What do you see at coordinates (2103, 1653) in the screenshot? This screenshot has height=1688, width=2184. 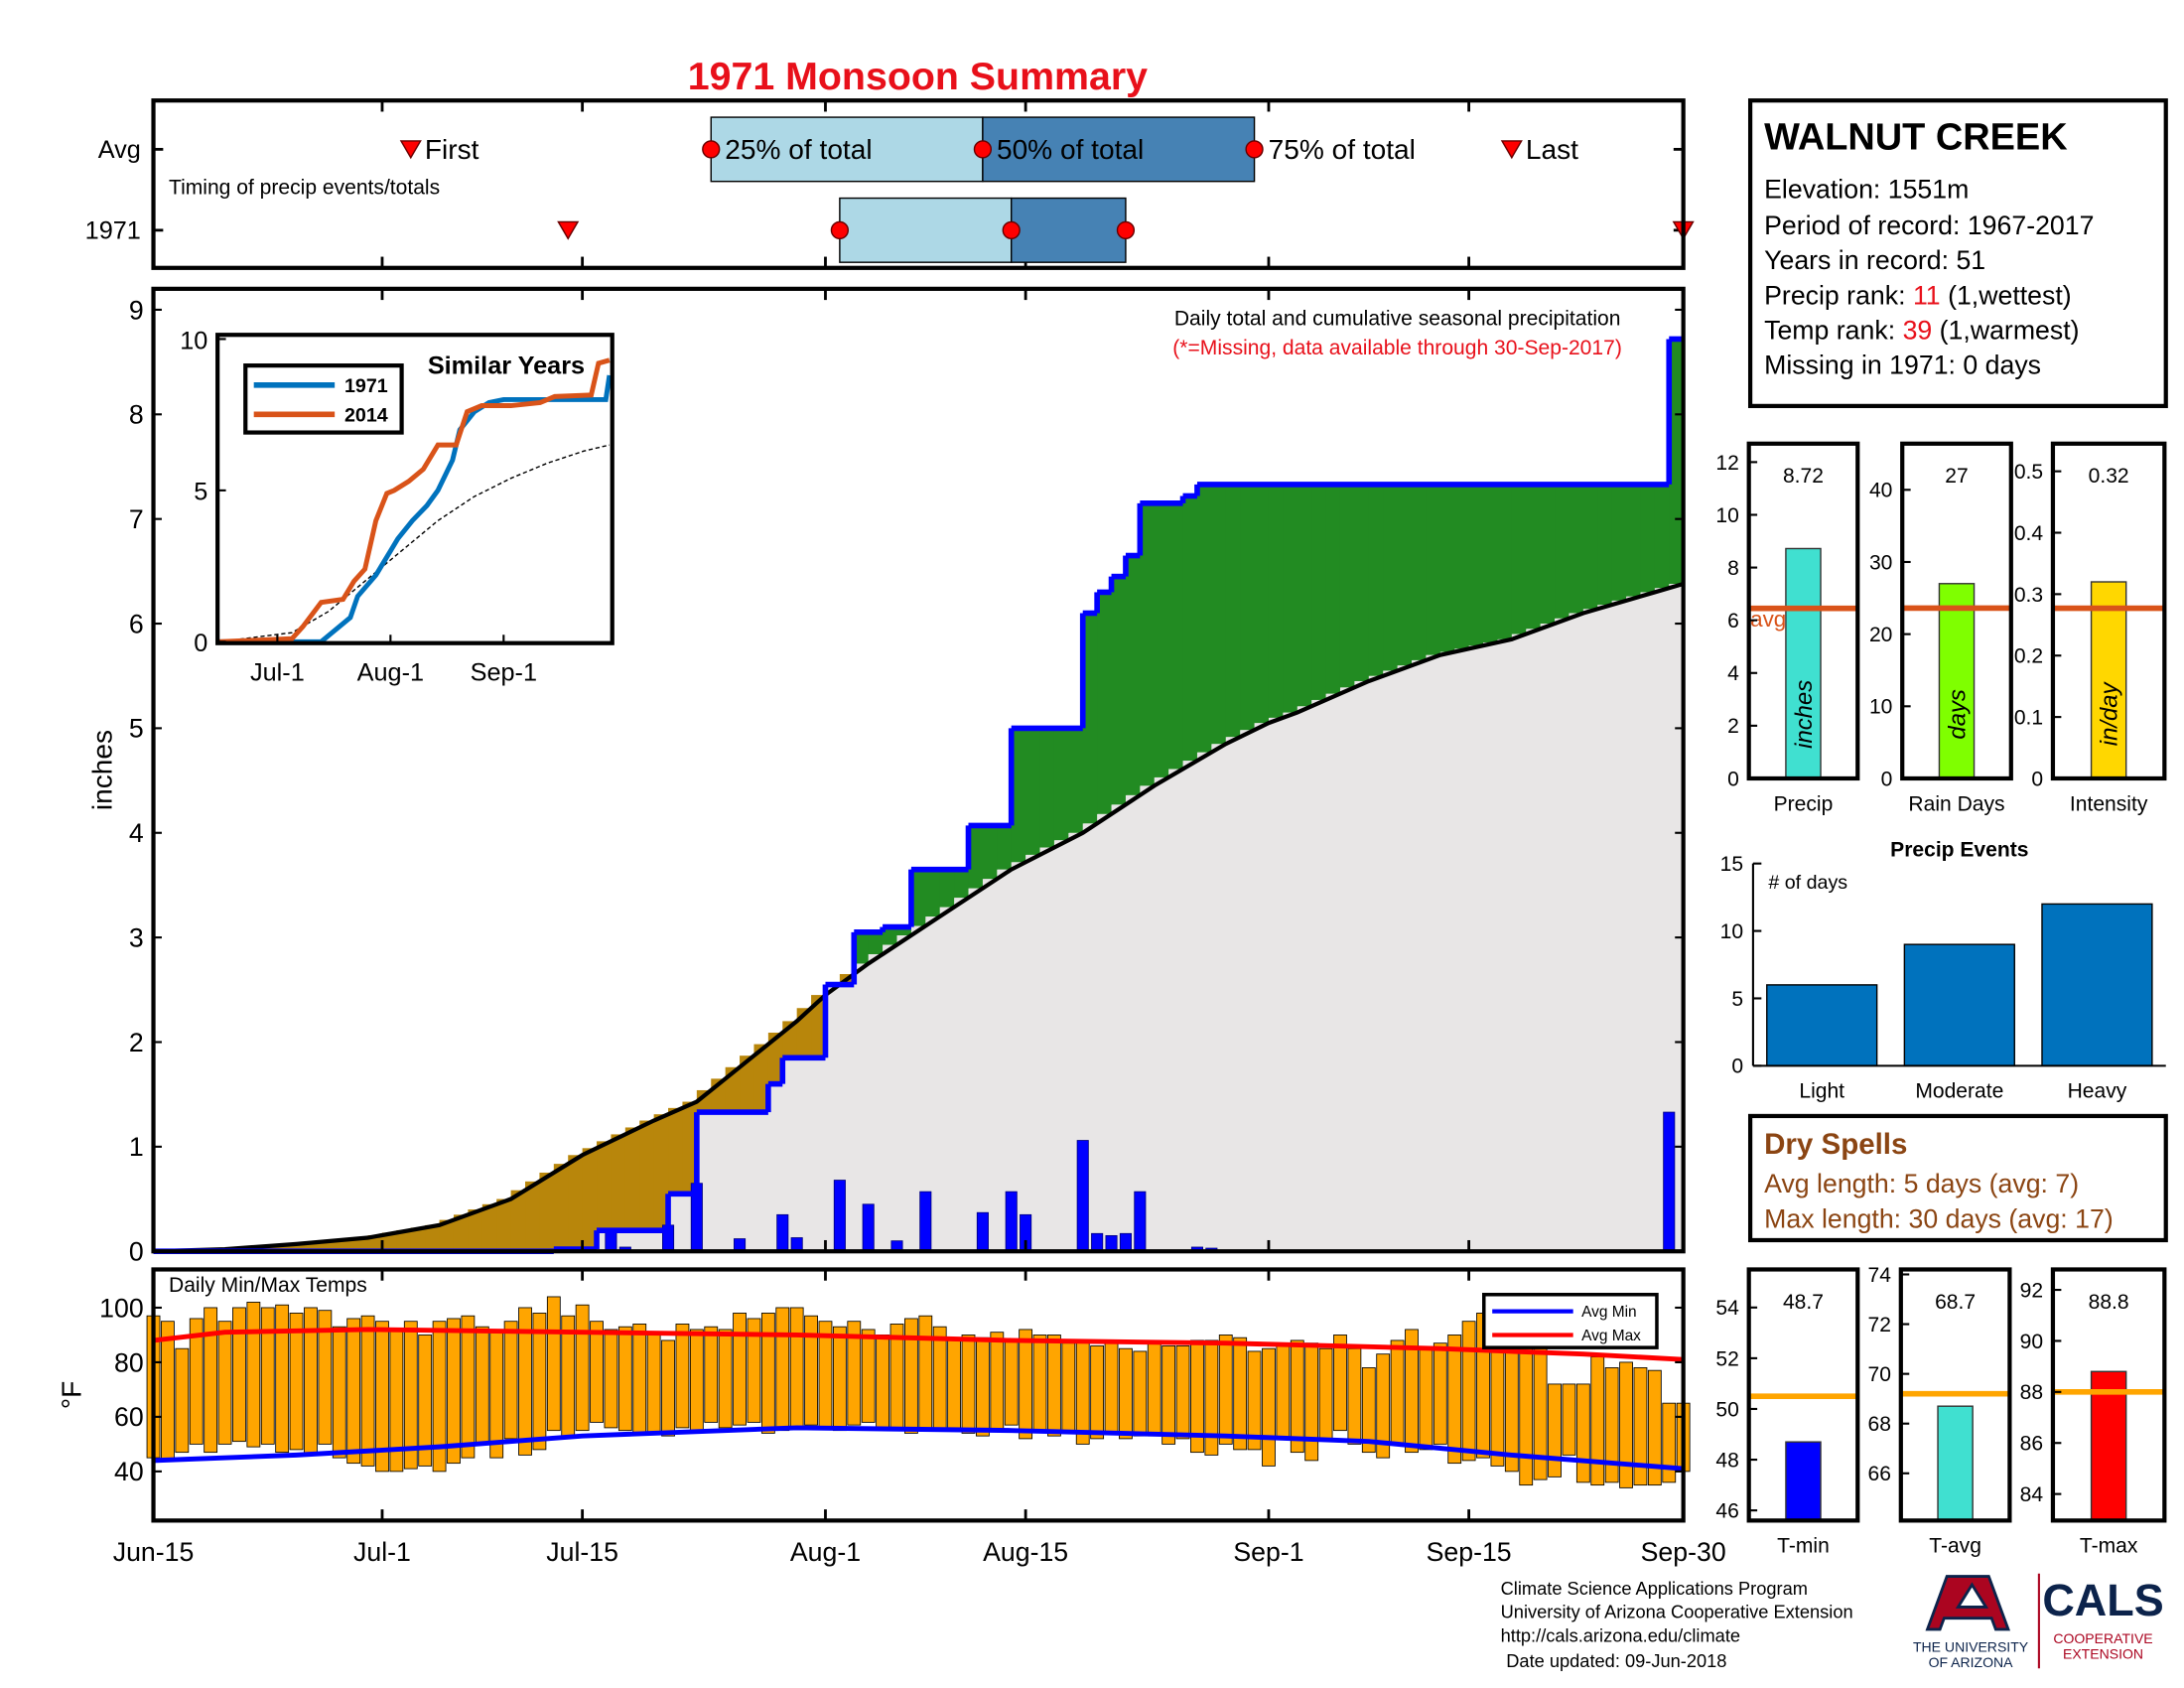 I see `logo-text: EXTENSION` at bounding box center [2103, 1653].